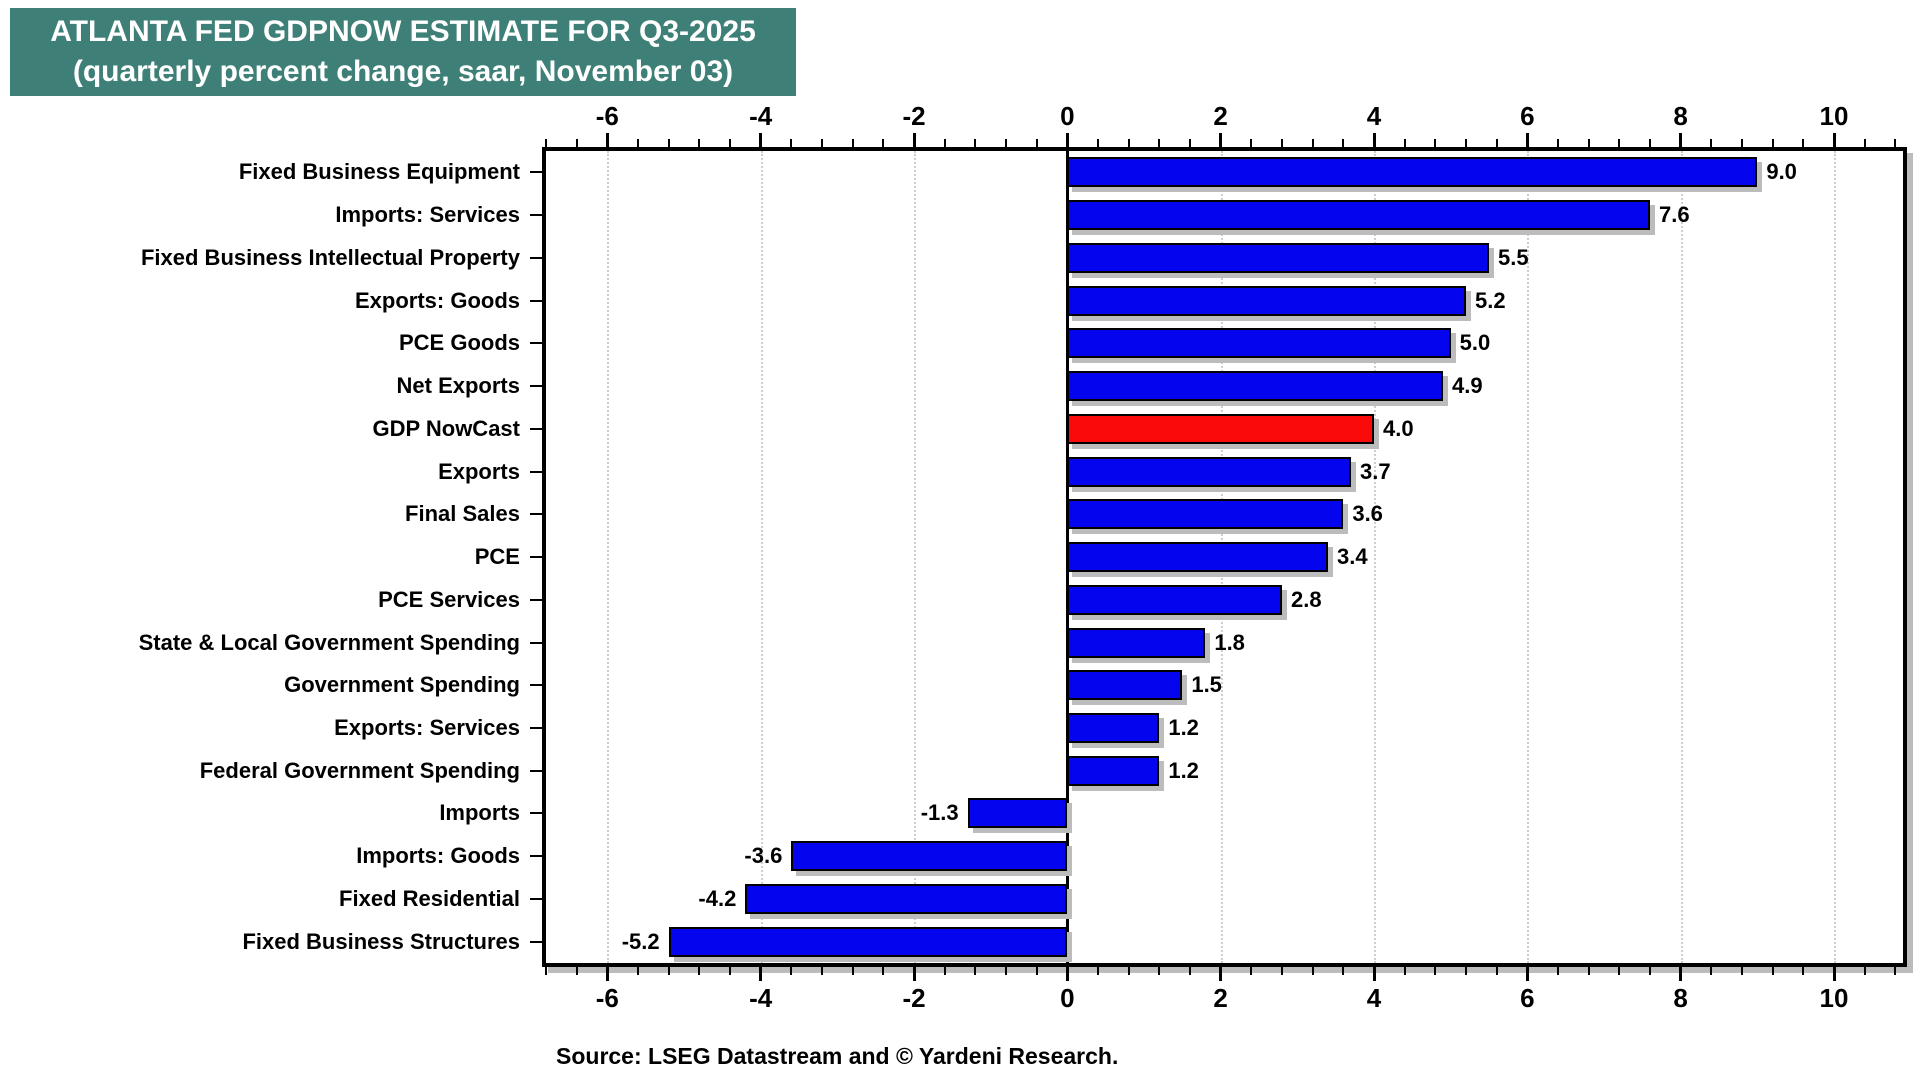 The width and height of the screenshot is (1920, 1080). I want to click on x-axis-tick-label: 0, so click(1067, 116).